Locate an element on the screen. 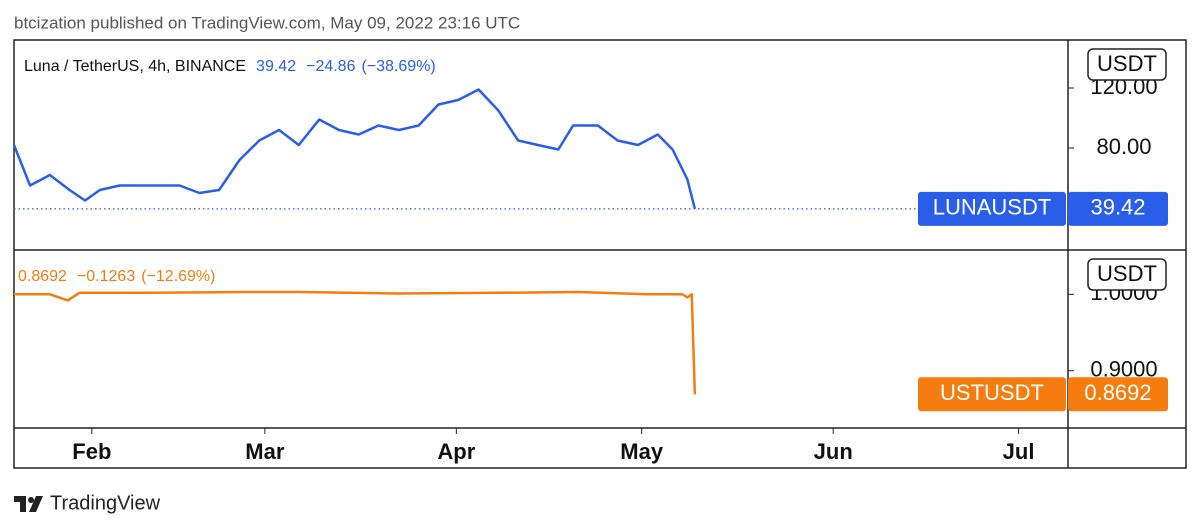  legend-change: −0.1263 is located at coordinates (106, 276).